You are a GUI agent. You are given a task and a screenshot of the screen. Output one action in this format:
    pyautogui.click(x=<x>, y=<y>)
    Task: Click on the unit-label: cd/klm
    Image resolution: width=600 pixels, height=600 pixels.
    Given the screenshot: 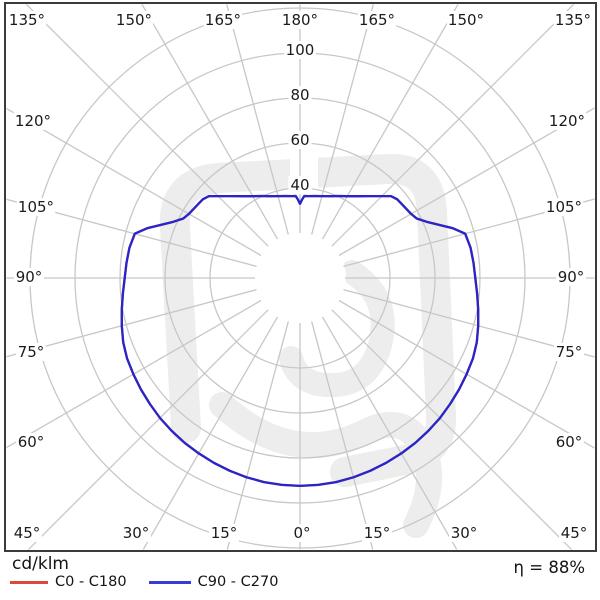 What is the action you would take?
    pyautogui.click(x=40, y=564)
    